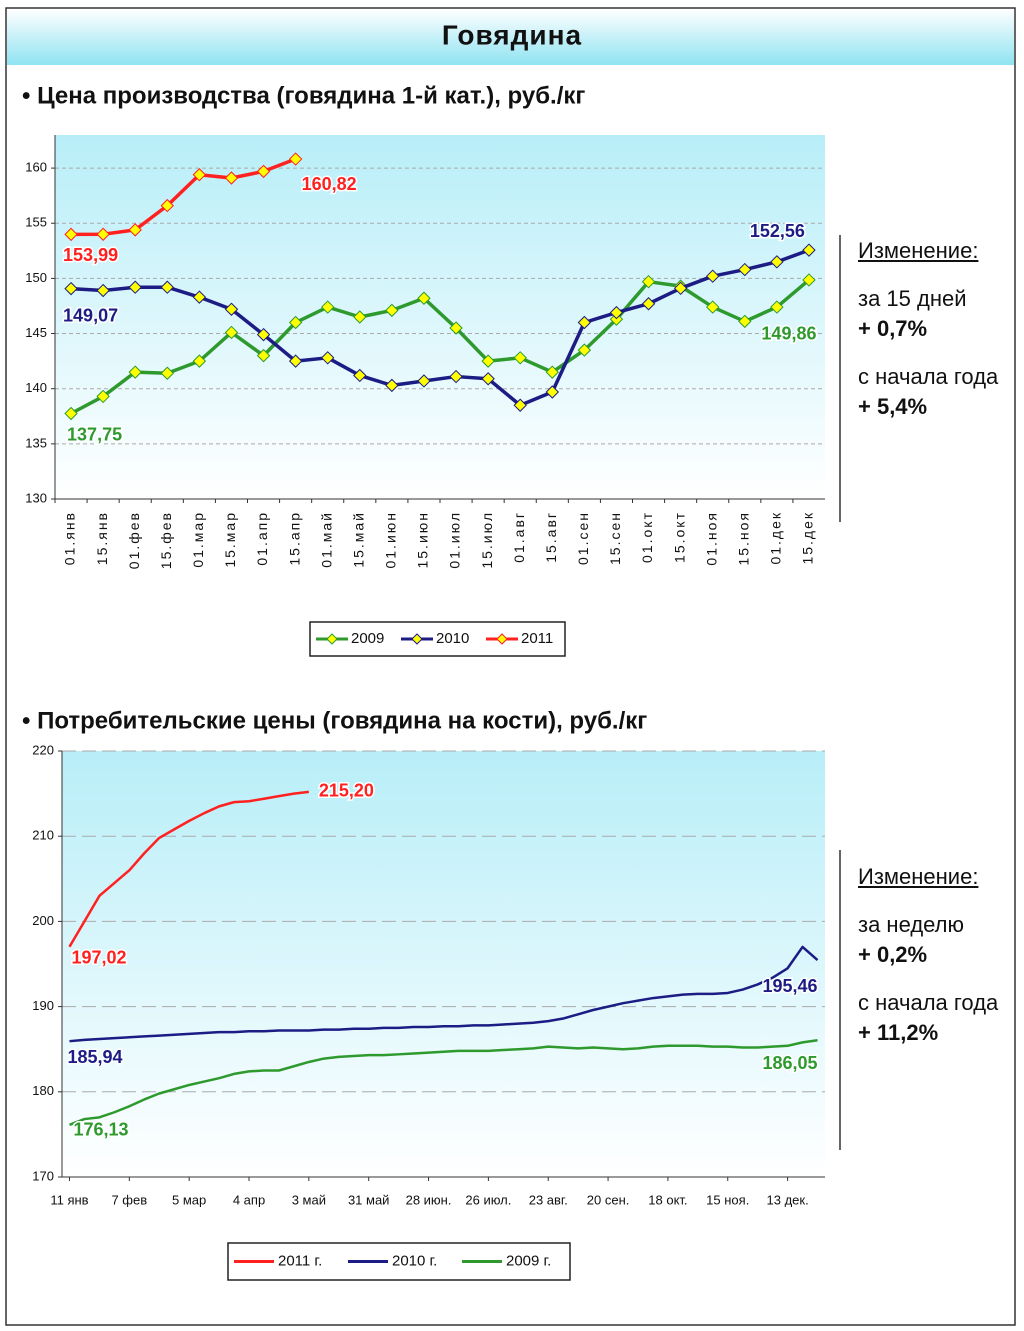 The height and width of the screenshot is (1331, 1024). What do you see at coordinates (788, 1199) in the screenshot?
I see `x-tick-label: 13 дек.` at bounding box center [788, 1199].